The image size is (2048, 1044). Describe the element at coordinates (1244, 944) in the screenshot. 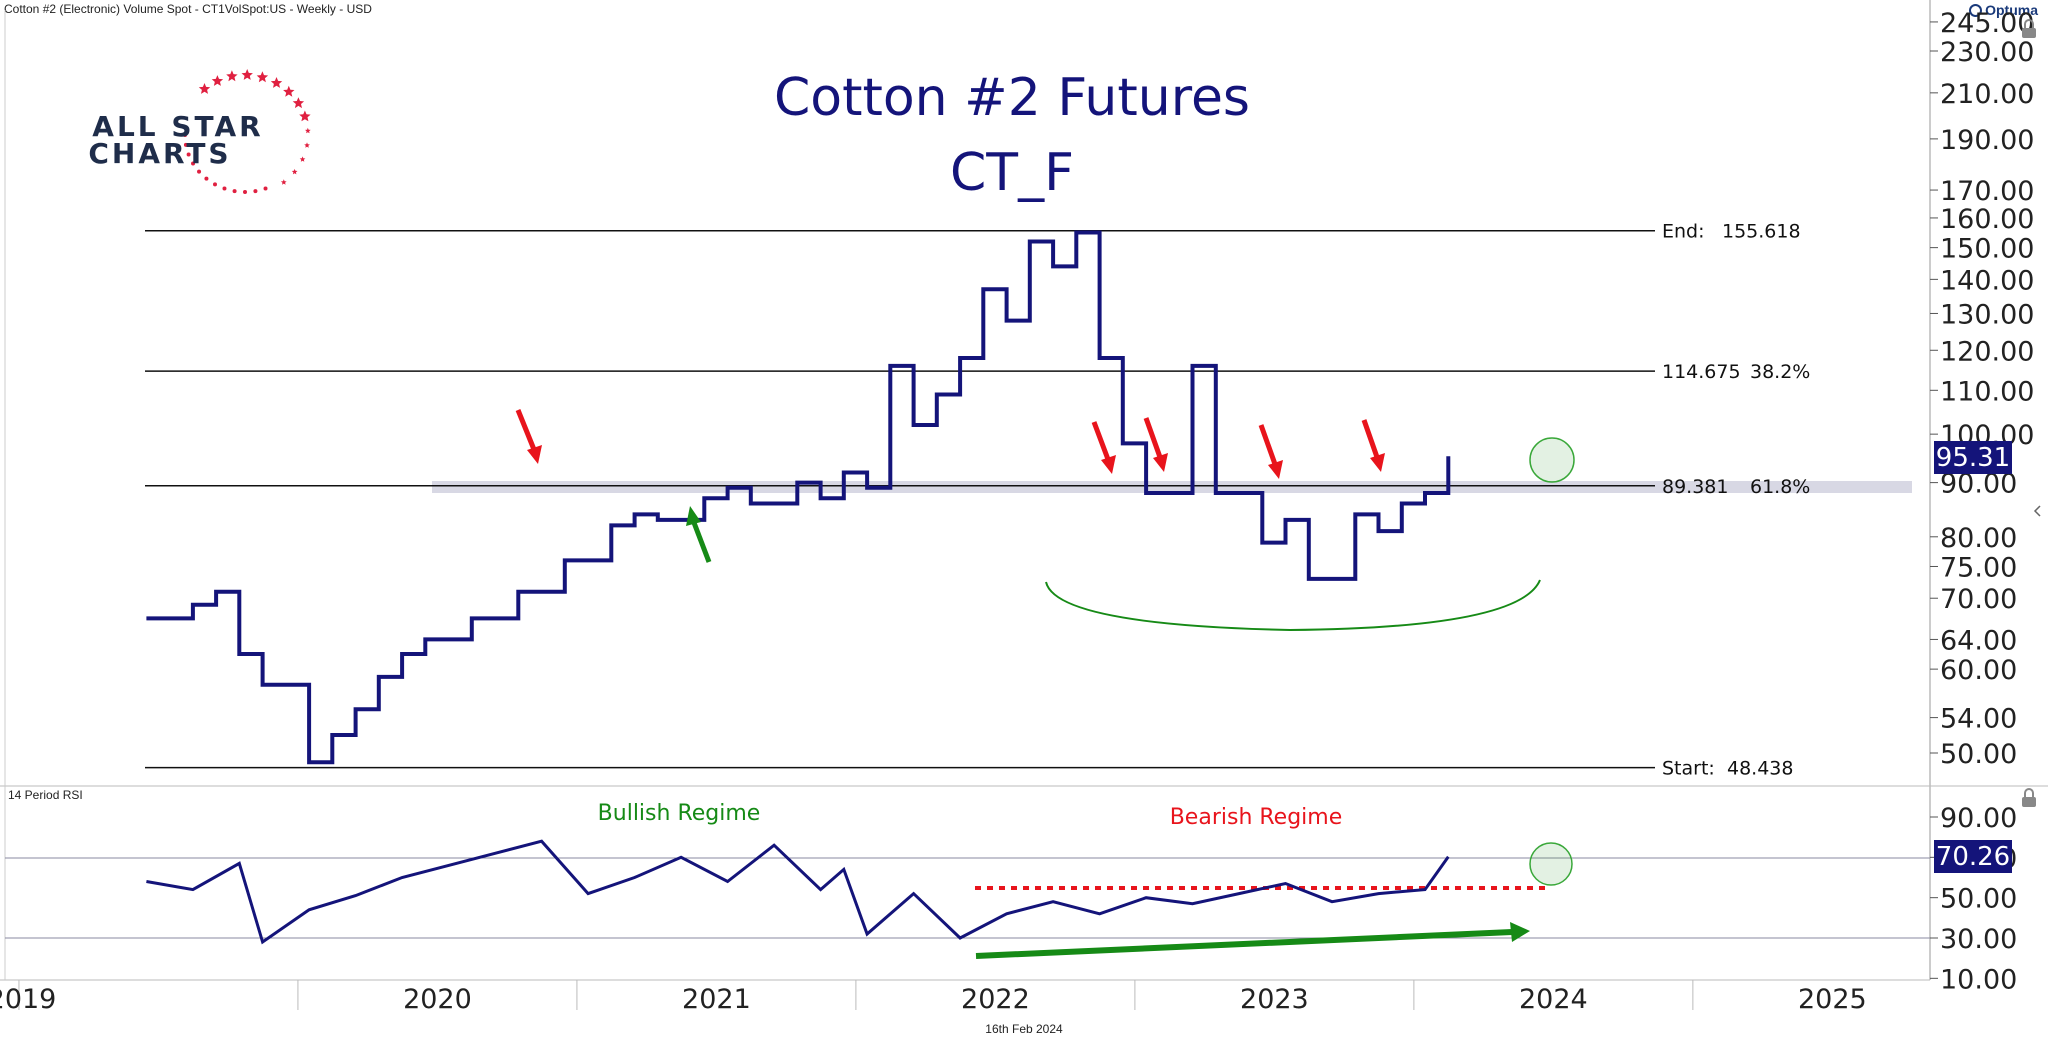

I see `rsi-higher-lows-arrow` at that location.